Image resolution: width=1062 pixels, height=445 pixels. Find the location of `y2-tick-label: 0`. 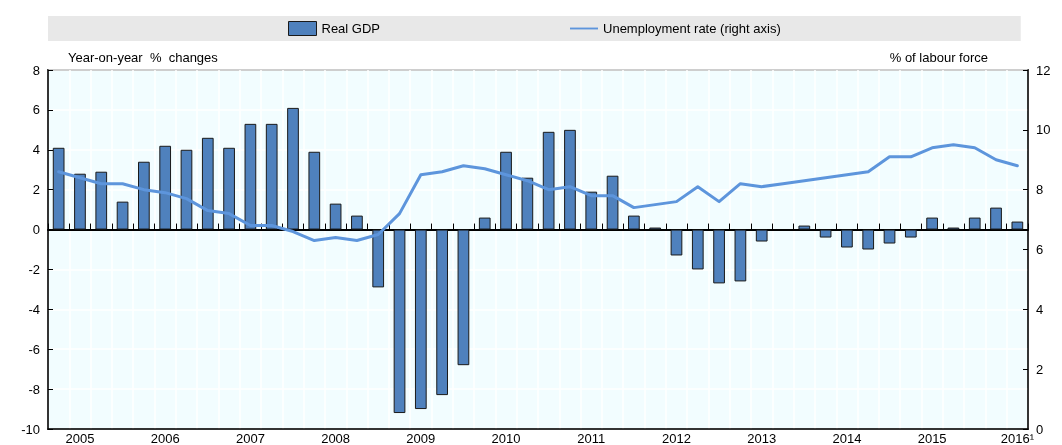

y2-tick-label: 0 is located at coordinates (1040, 429).